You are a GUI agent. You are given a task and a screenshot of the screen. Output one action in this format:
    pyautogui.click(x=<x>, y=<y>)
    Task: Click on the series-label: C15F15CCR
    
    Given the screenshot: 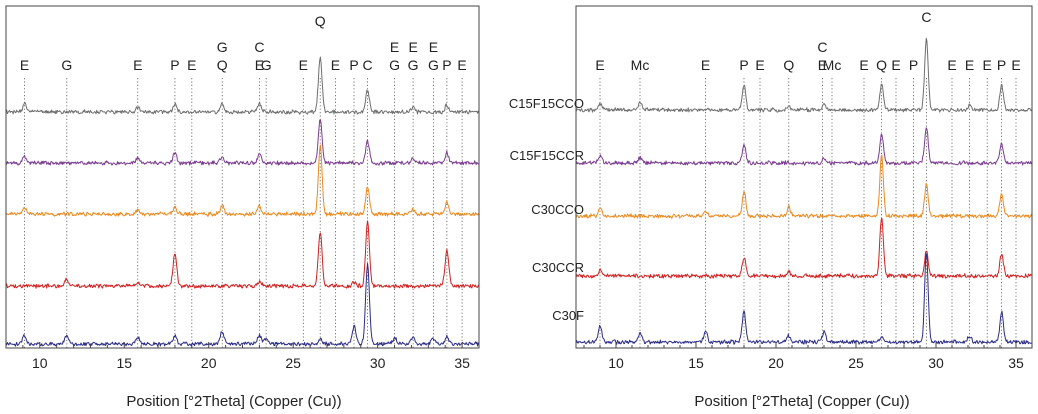 What is the action you would take?
    pyautogui.click(x=547, y=155)
    